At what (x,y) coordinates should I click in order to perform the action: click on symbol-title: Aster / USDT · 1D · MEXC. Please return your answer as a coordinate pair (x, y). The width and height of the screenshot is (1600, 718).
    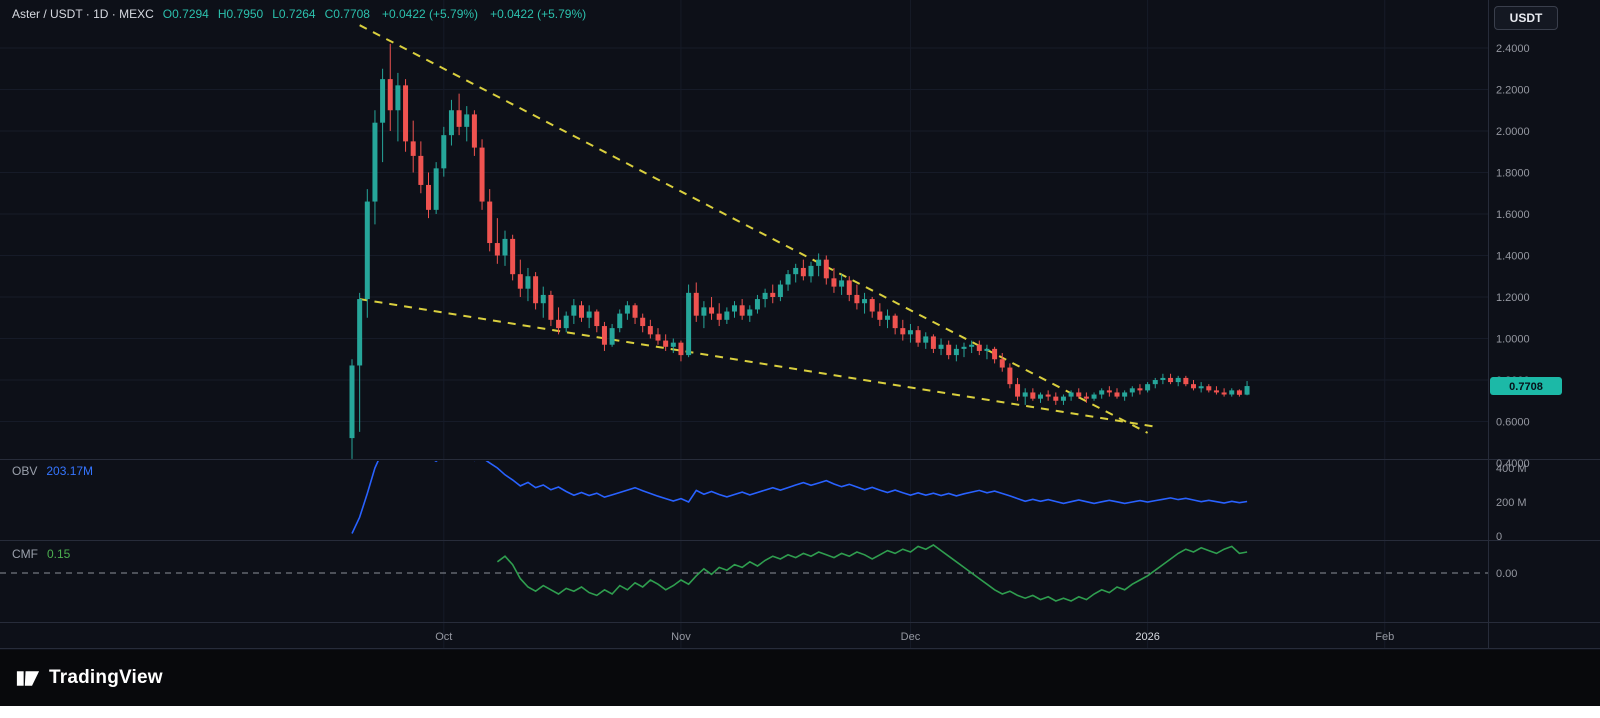
    Looking at the image, I should click on (83, 14).